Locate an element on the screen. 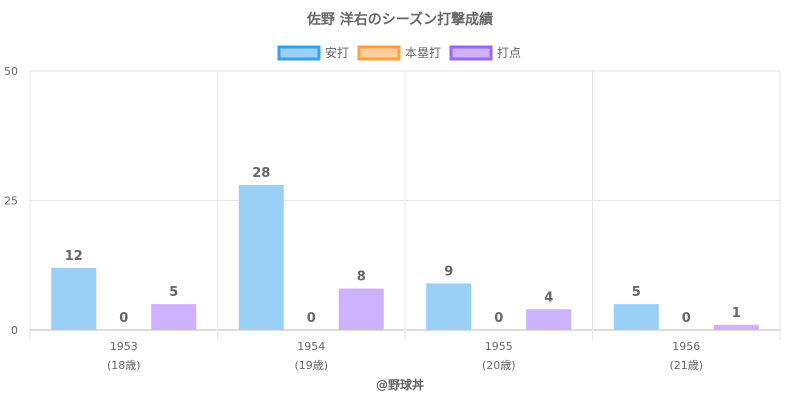  x-axis: 1953 (18歳) 1954 (19歳) 1955 (20歳) 1956 (21歳) is located at coordinates (405, 356).